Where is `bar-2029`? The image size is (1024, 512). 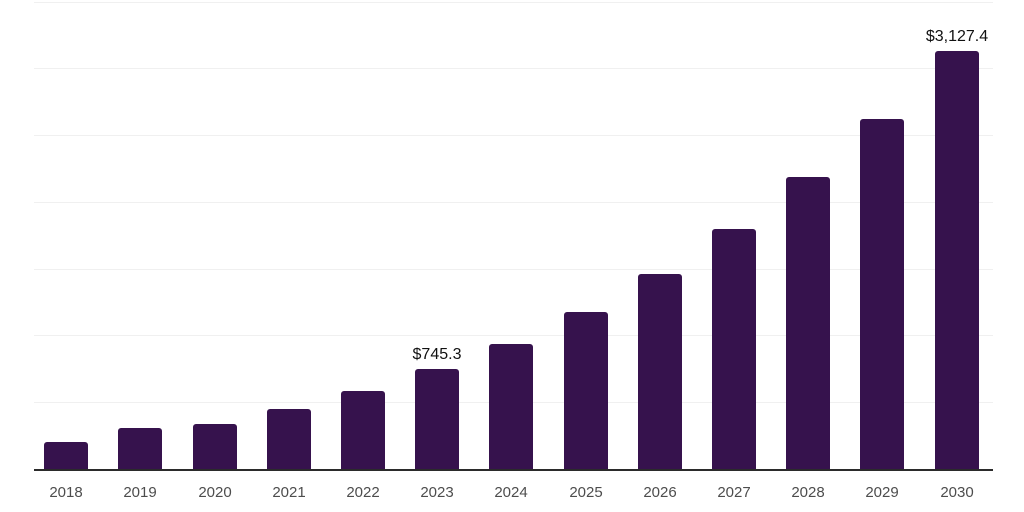 bar-2029 is located at coordinates (882, 294).